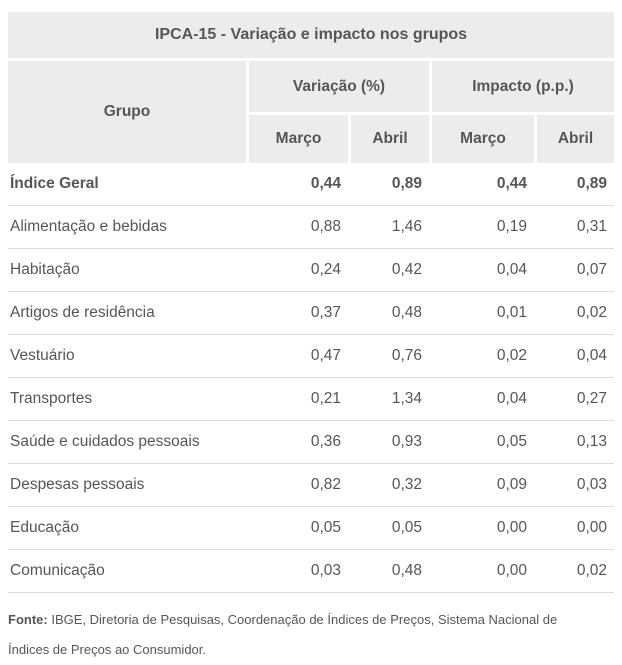 The height and width of the screenshot is (665, 622). Describe the element at coordinates (591, 484) in the screenshot. I see `row-value-impacto-abril: 0,03` at that location.